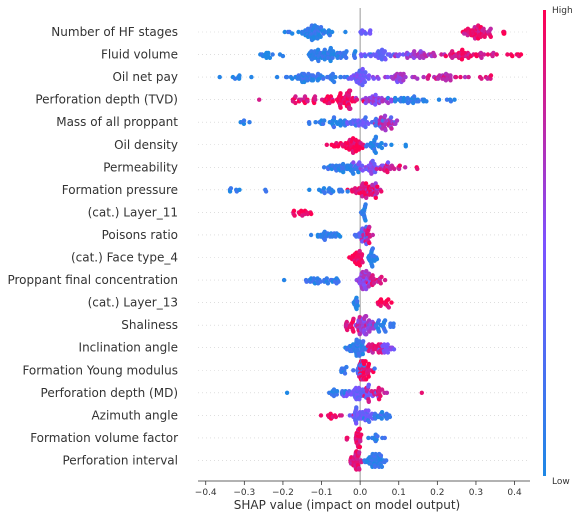 This screenshot has width=574, height=519. I want to click on feature-label: Number of HF stages, so click(114, 32).